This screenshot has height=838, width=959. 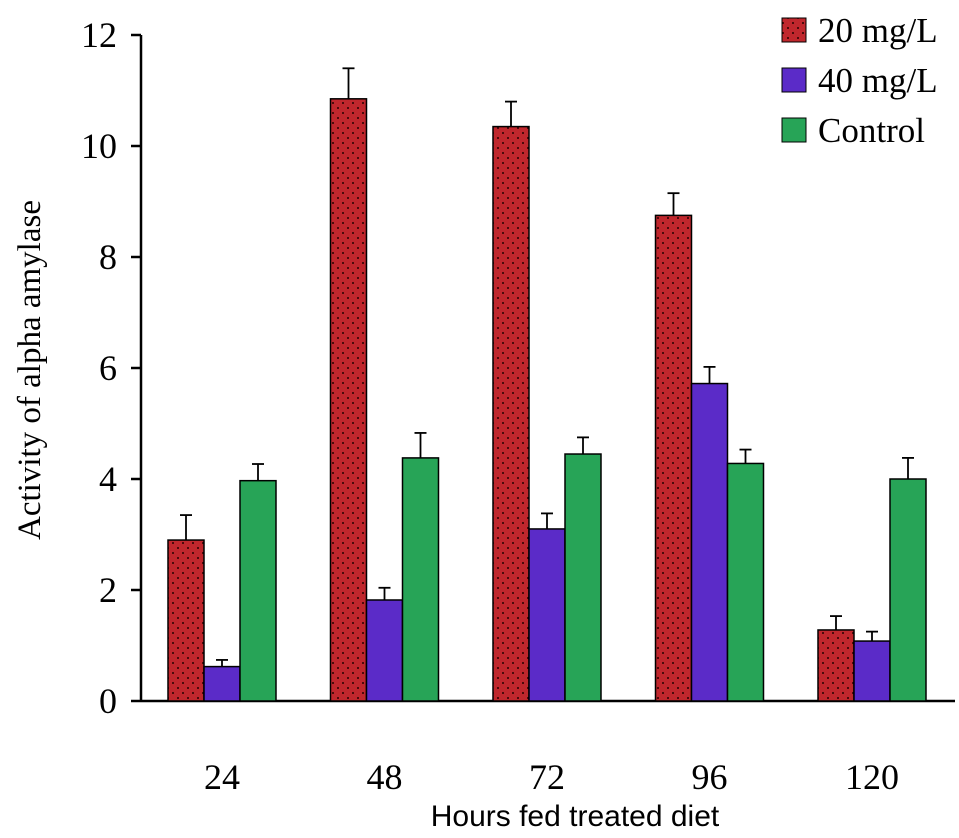 What do you see at coordinates (30, 370) in the screenshot?
I see `y-axis-title: Activity of alpha amylase` at bounding box center [30, 370].